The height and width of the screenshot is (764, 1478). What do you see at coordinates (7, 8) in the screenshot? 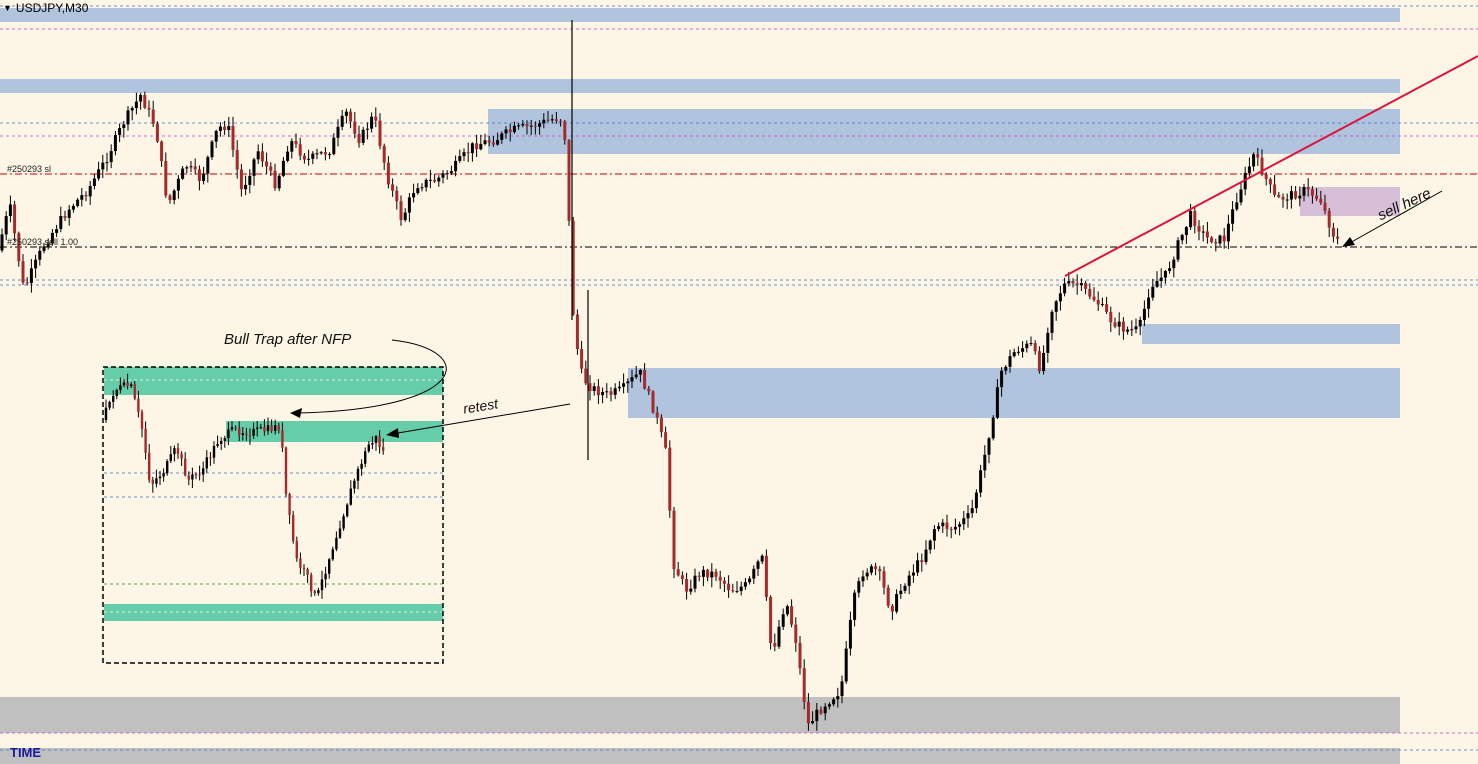
I see `triangle-down-icon: ▼` at bounding box center [7, 8].